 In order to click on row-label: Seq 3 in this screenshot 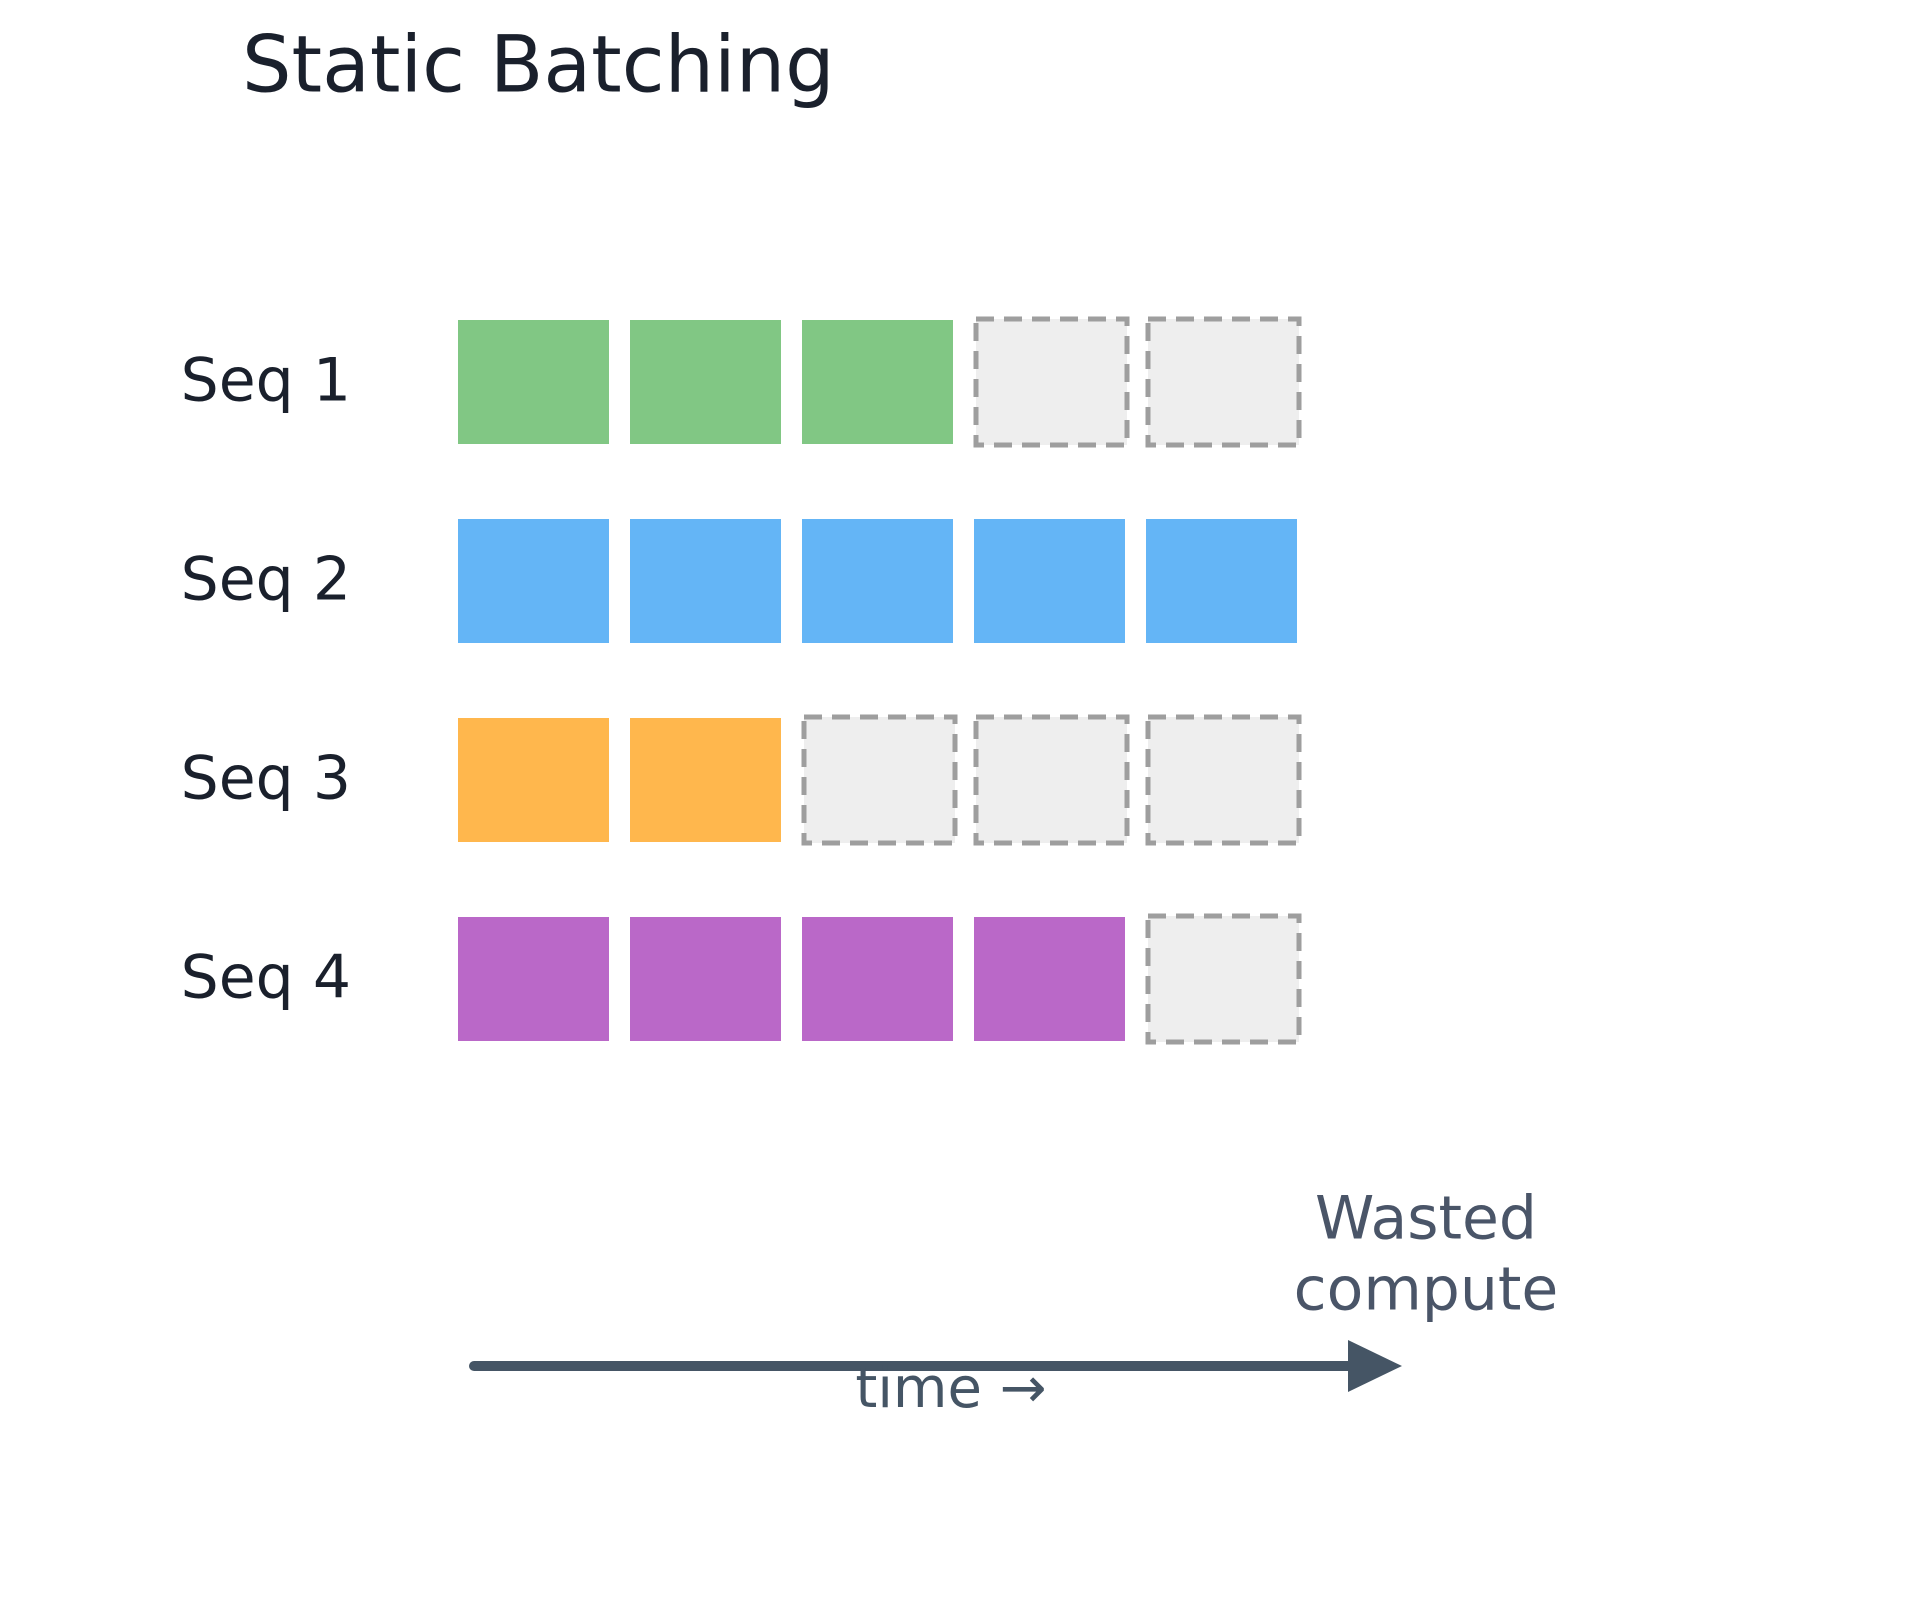, I will do `click(266, 779)`.